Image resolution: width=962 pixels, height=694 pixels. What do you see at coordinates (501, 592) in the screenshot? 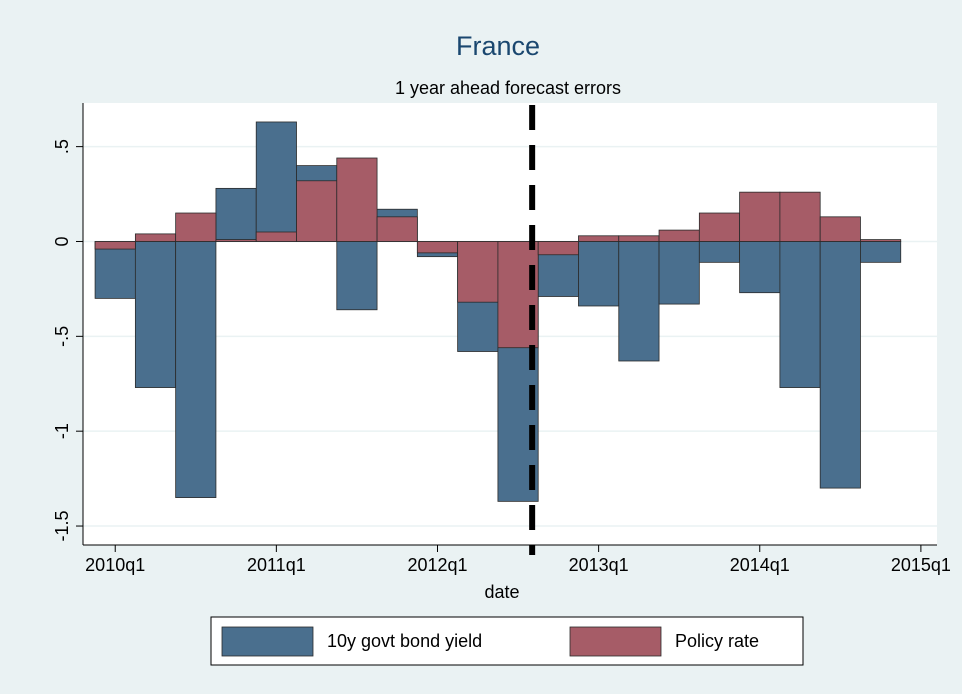
I see `x-axis-title: date` at bounding box center [501, 592].